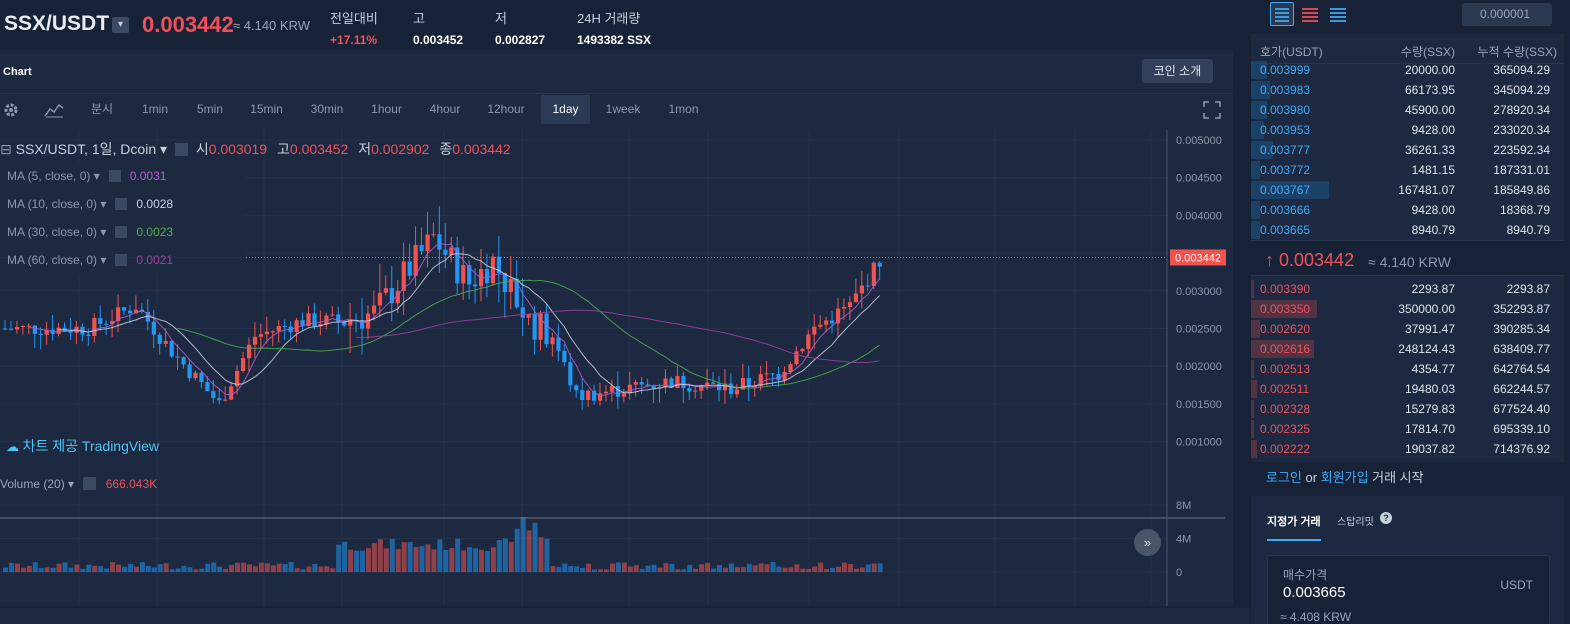 The height and width of the screenshot is (624, 1570). I want to click on legend-symbol: SSX/USDT, 1일, Dcoin, so click(86, 149).